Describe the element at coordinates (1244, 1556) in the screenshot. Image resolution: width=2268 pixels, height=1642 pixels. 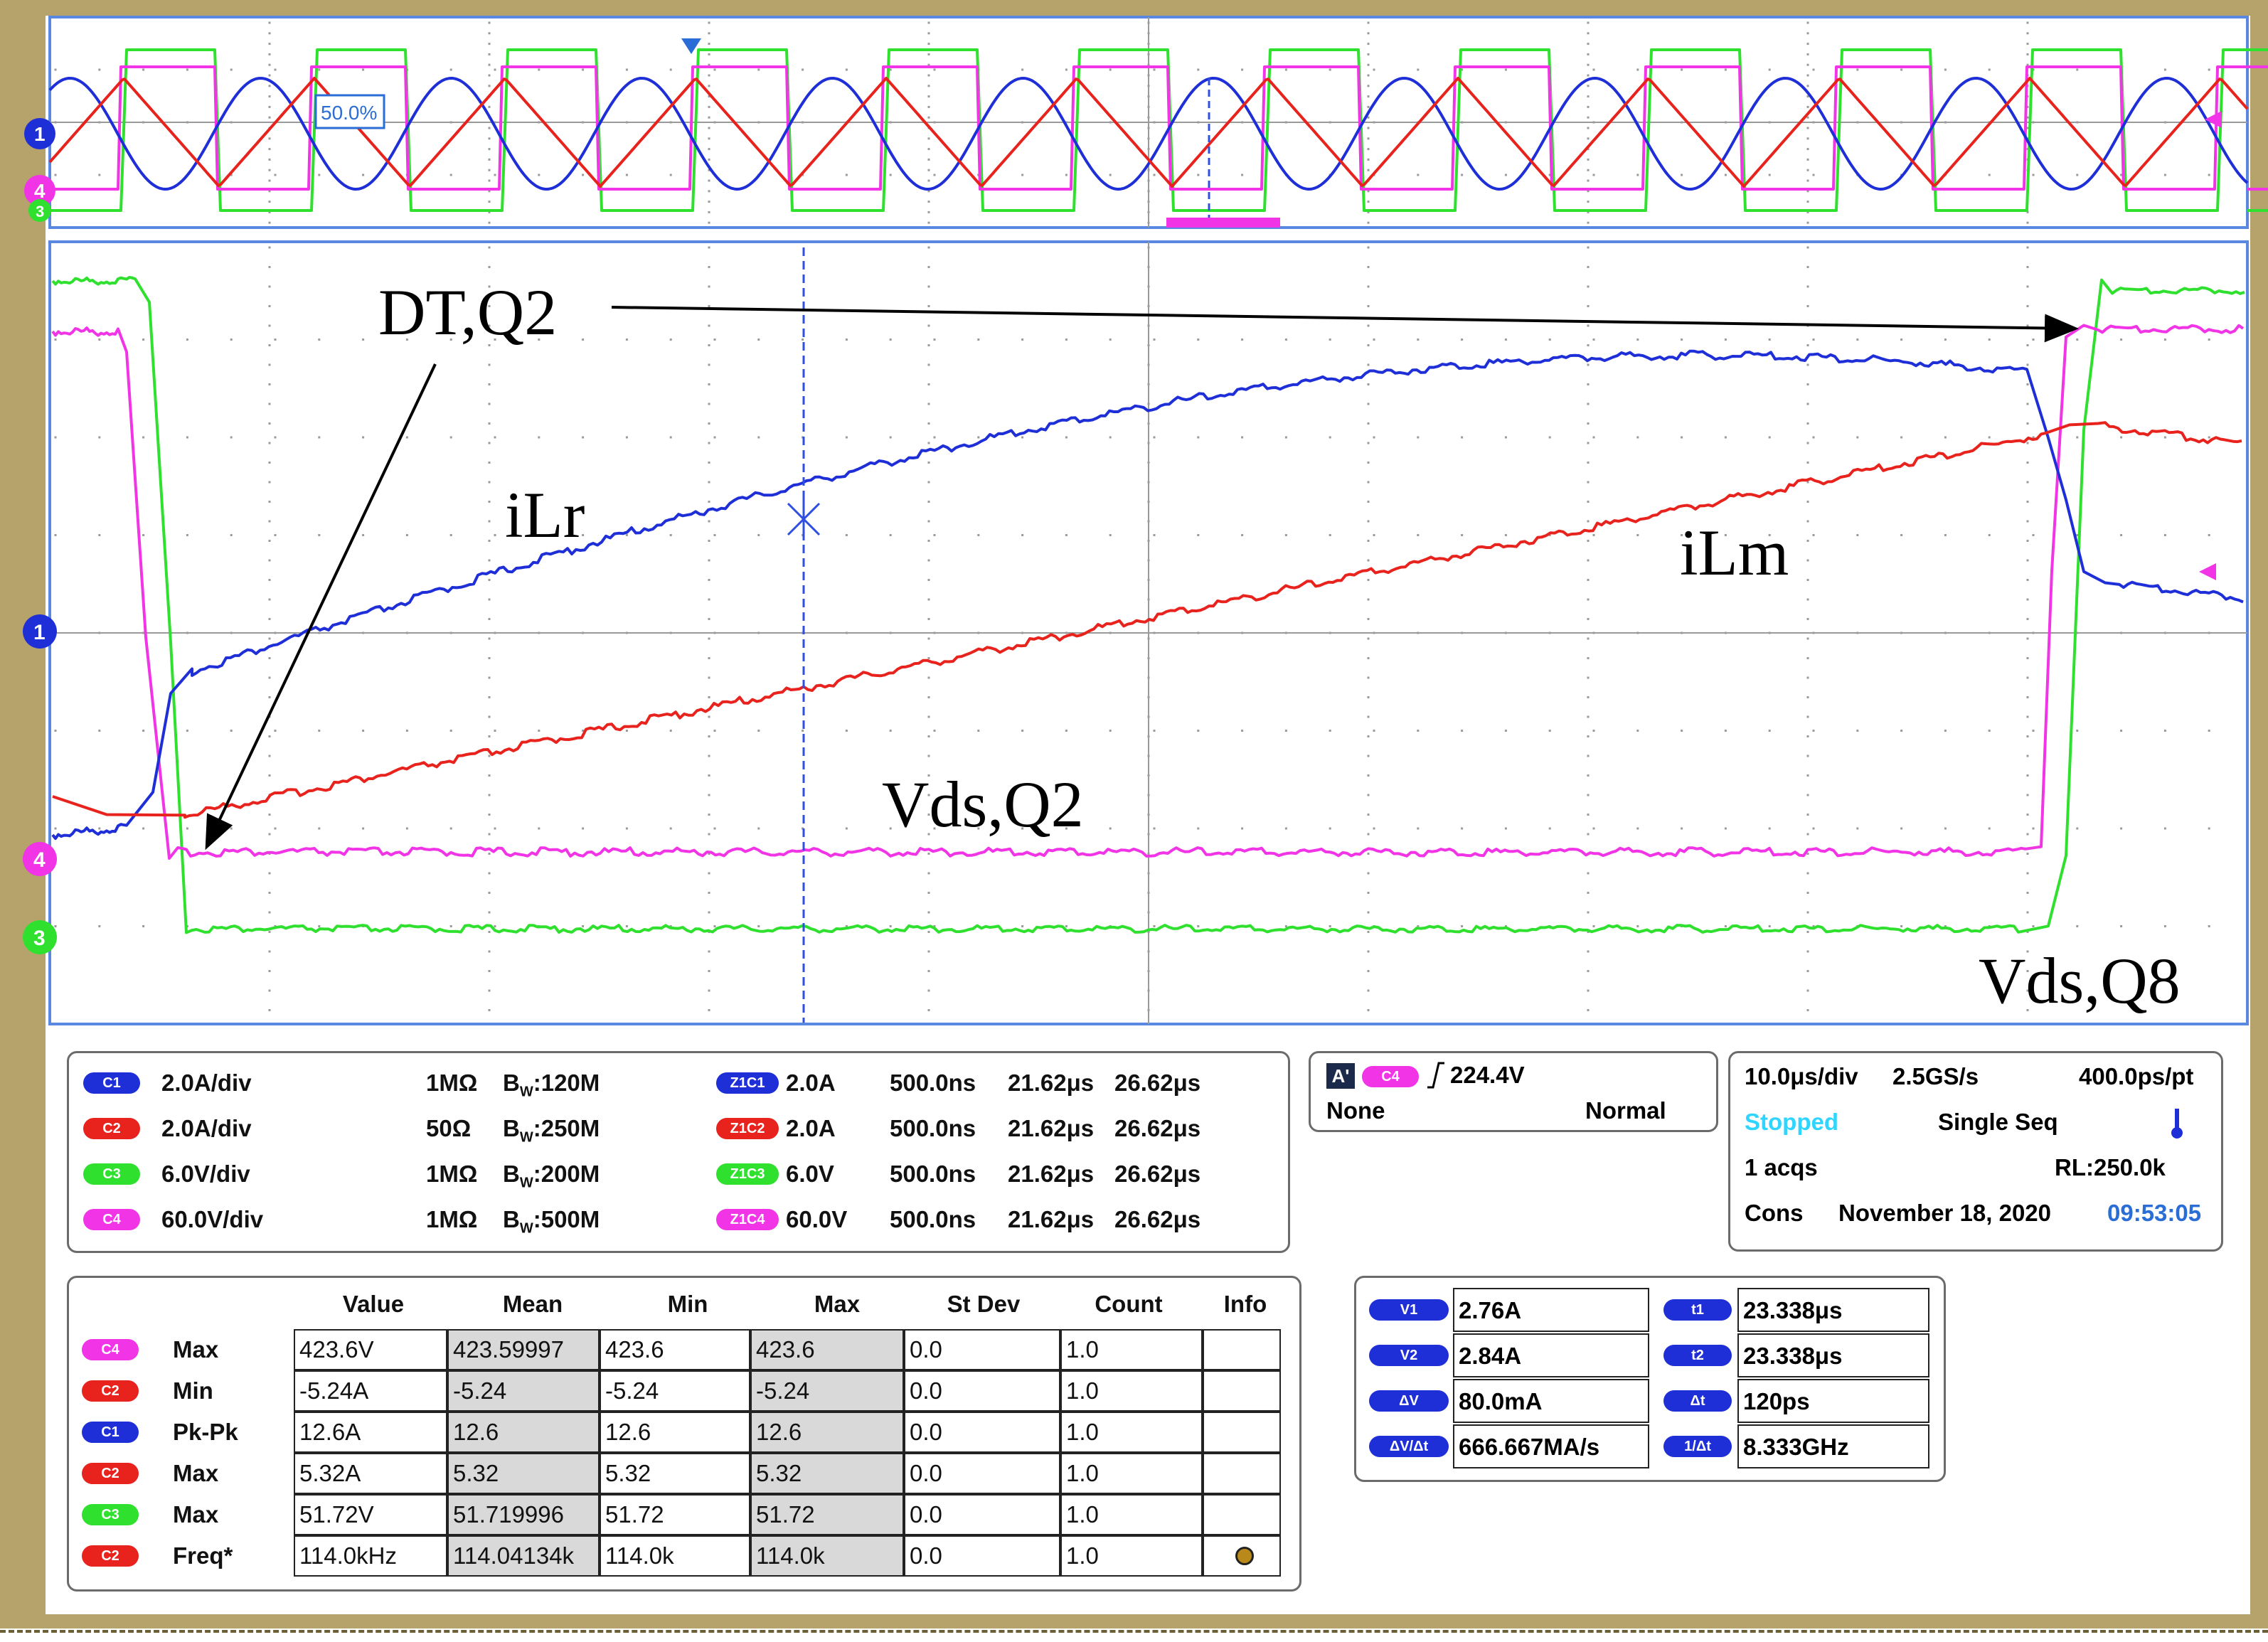
I see `info-dot-icon` at that location.